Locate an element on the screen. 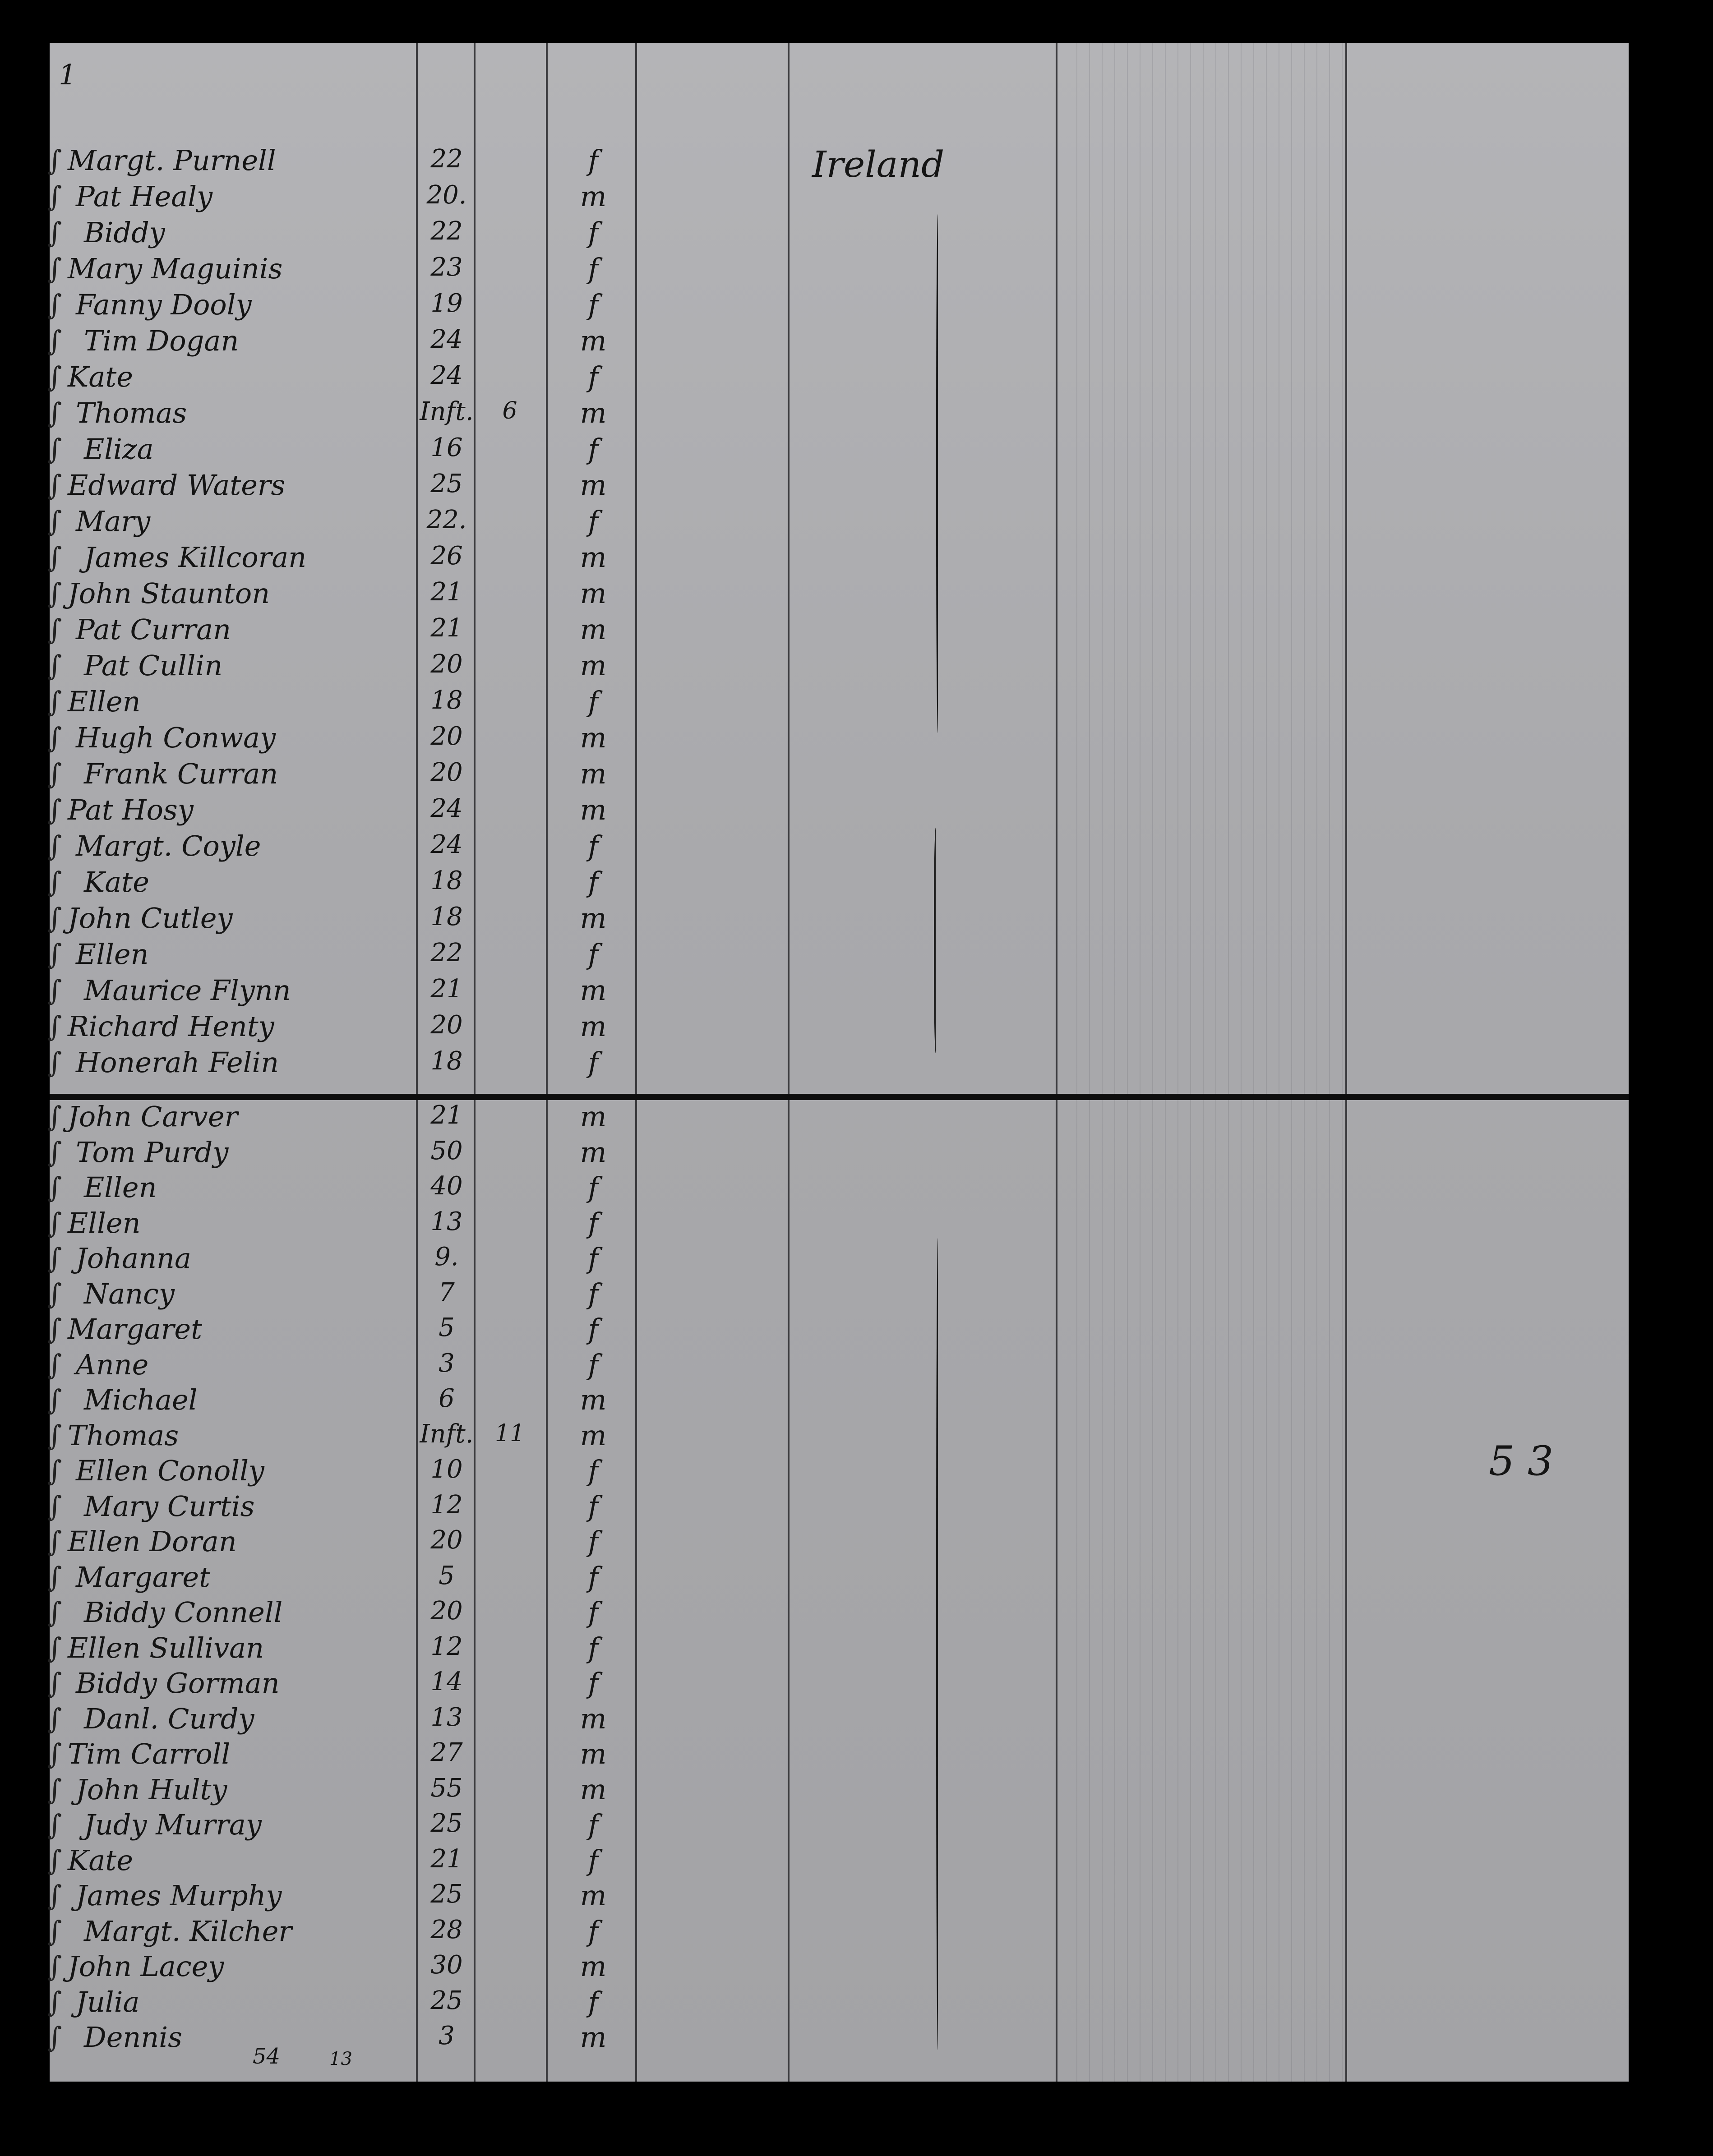 The image size is (1713, 2156). passenger-name: John Cutley is located at coordinates (150, 918).